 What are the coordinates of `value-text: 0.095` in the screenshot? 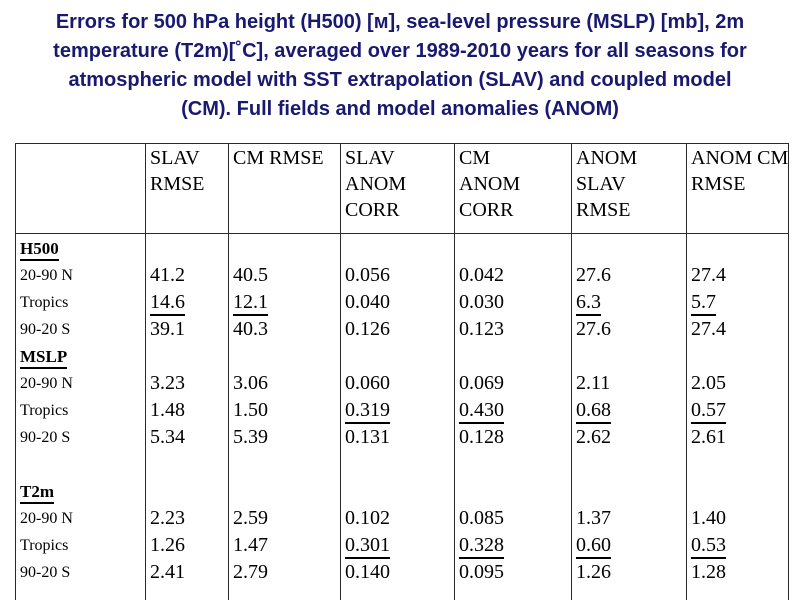 It's located at (481, 572).